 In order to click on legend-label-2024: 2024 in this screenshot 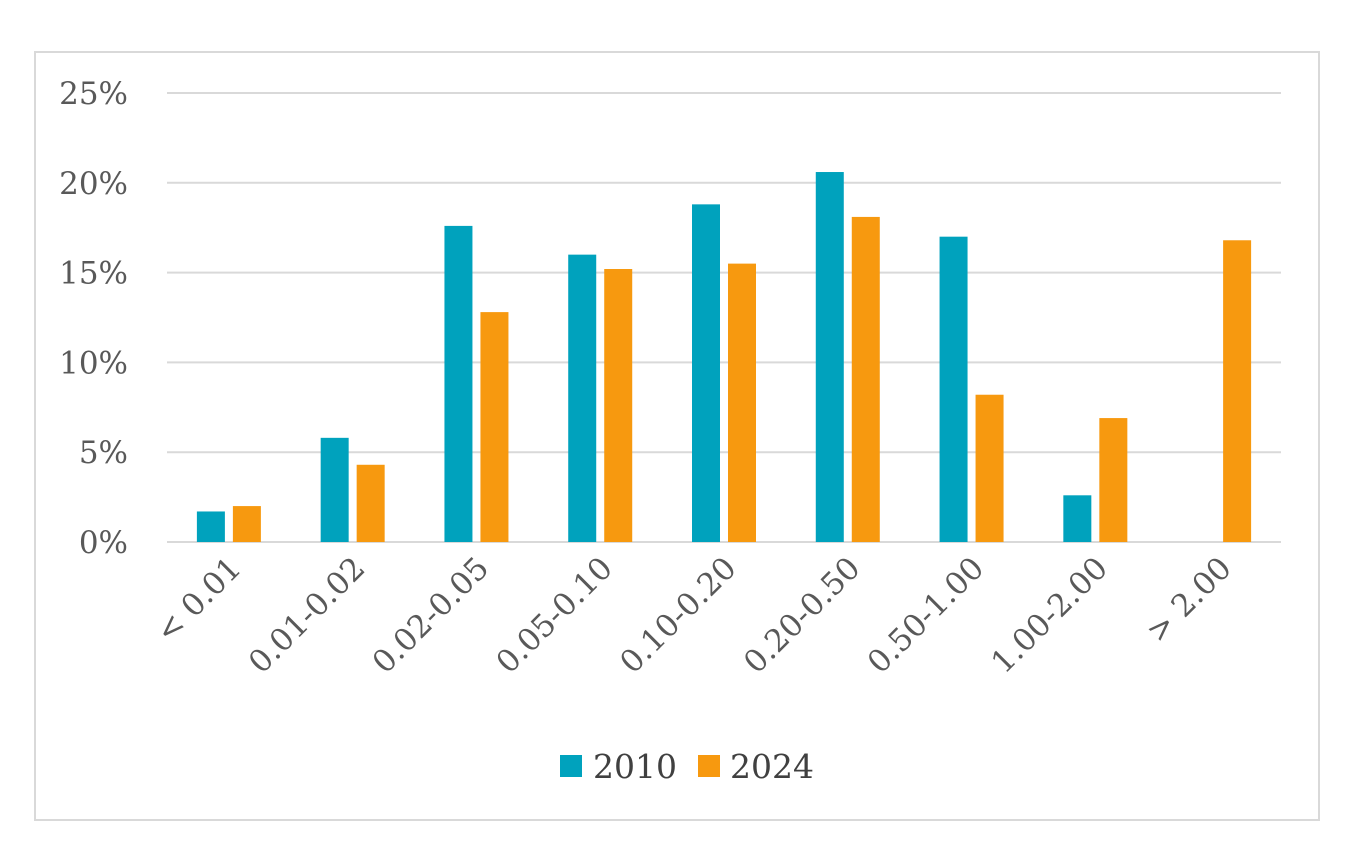, I will do `click(772, 766)`.